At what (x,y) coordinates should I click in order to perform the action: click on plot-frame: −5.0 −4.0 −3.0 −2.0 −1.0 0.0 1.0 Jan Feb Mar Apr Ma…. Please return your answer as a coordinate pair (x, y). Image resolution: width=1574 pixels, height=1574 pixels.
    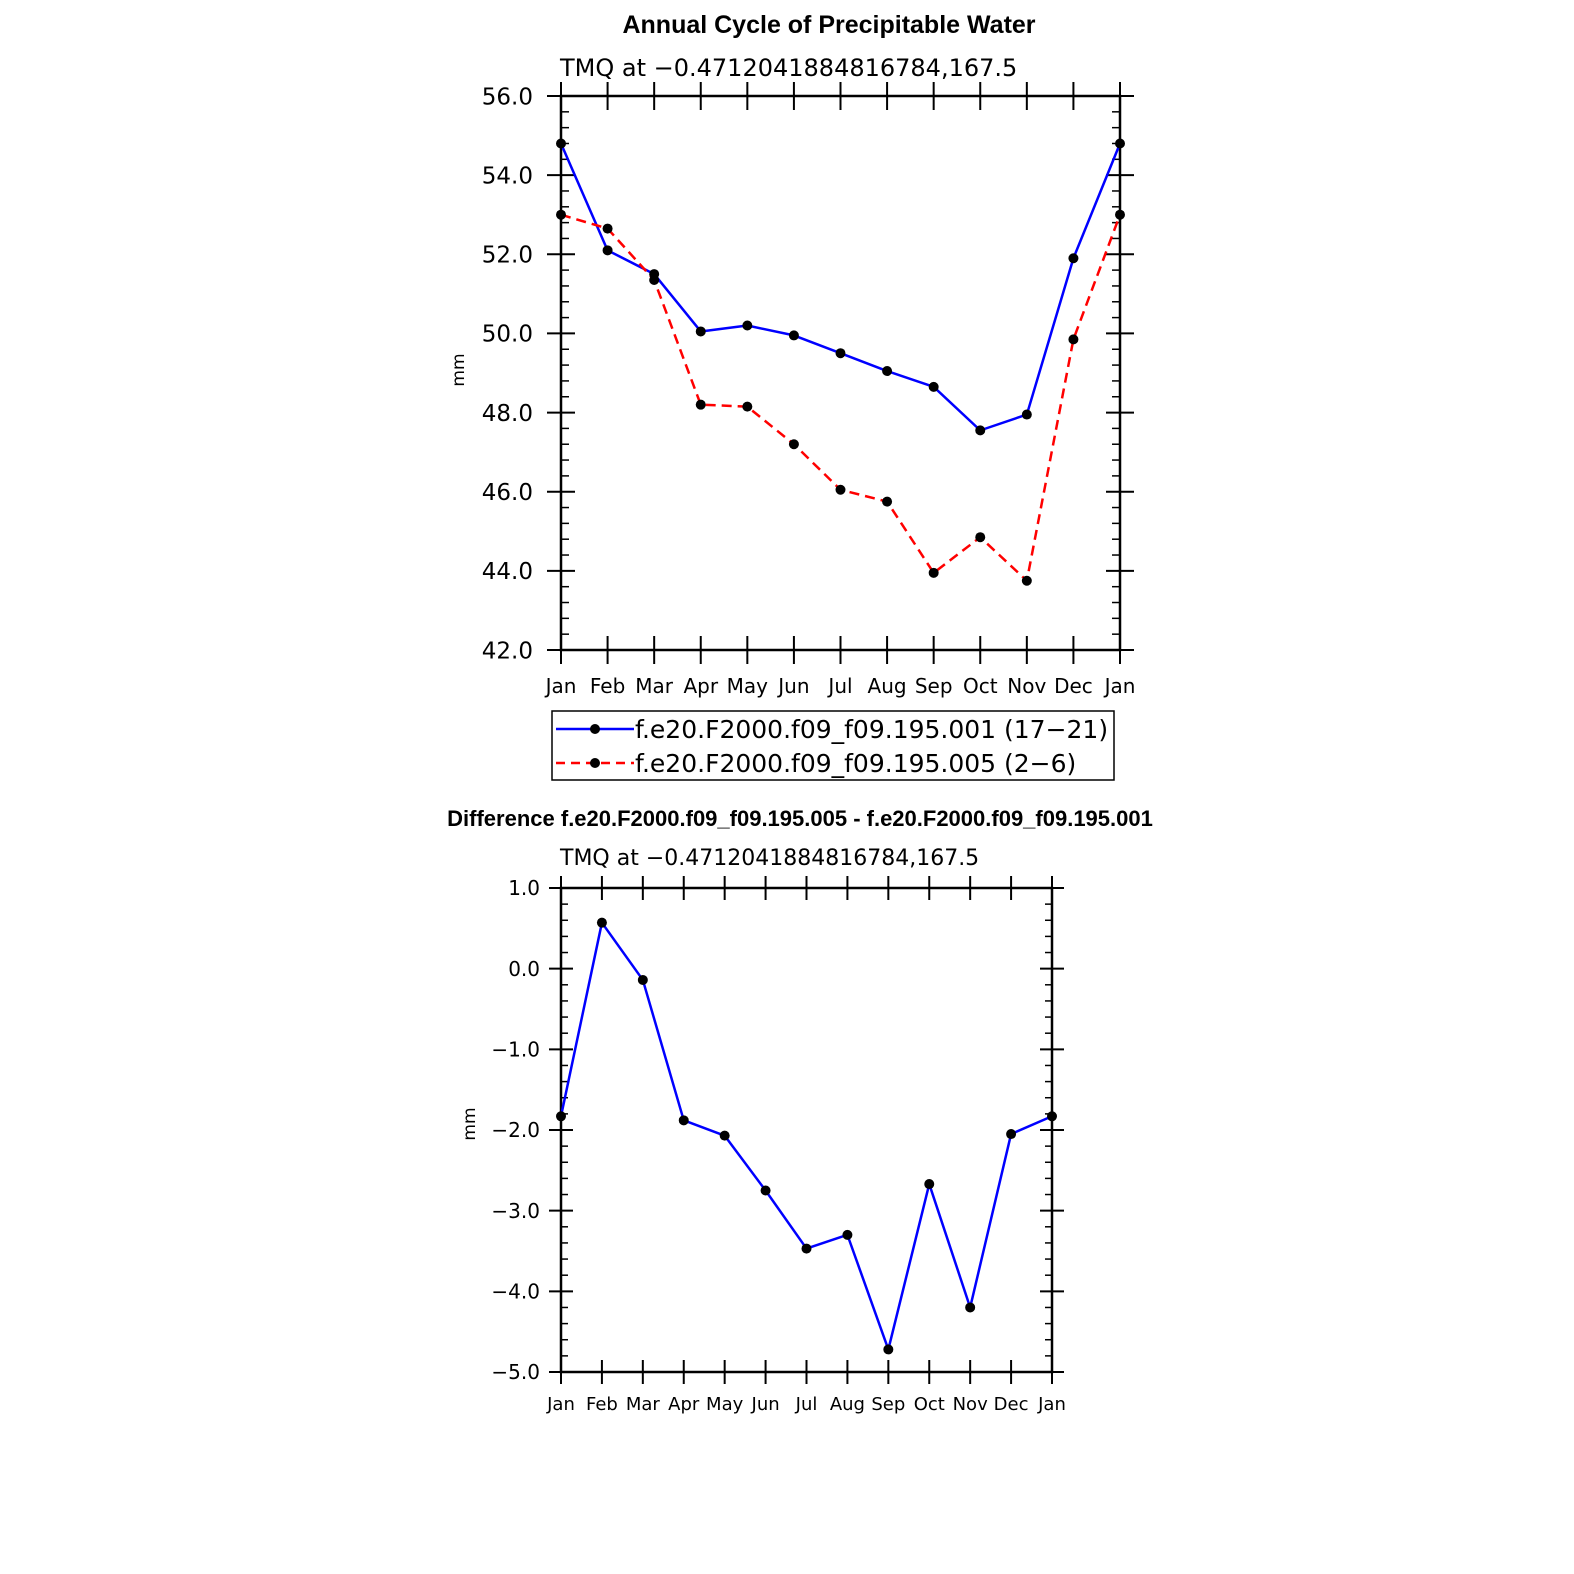
    Looking at the image, I should click on (778, 1145).